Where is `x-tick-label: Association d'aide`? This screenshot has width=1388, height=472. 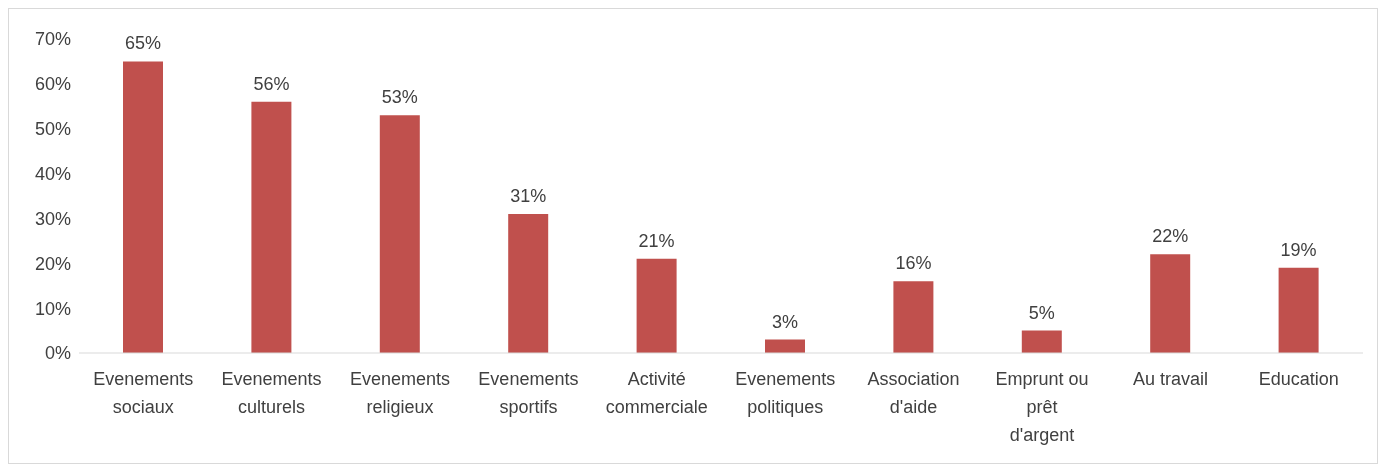
x-tick-label: Association d'aide is located at coordinates (913, 393).